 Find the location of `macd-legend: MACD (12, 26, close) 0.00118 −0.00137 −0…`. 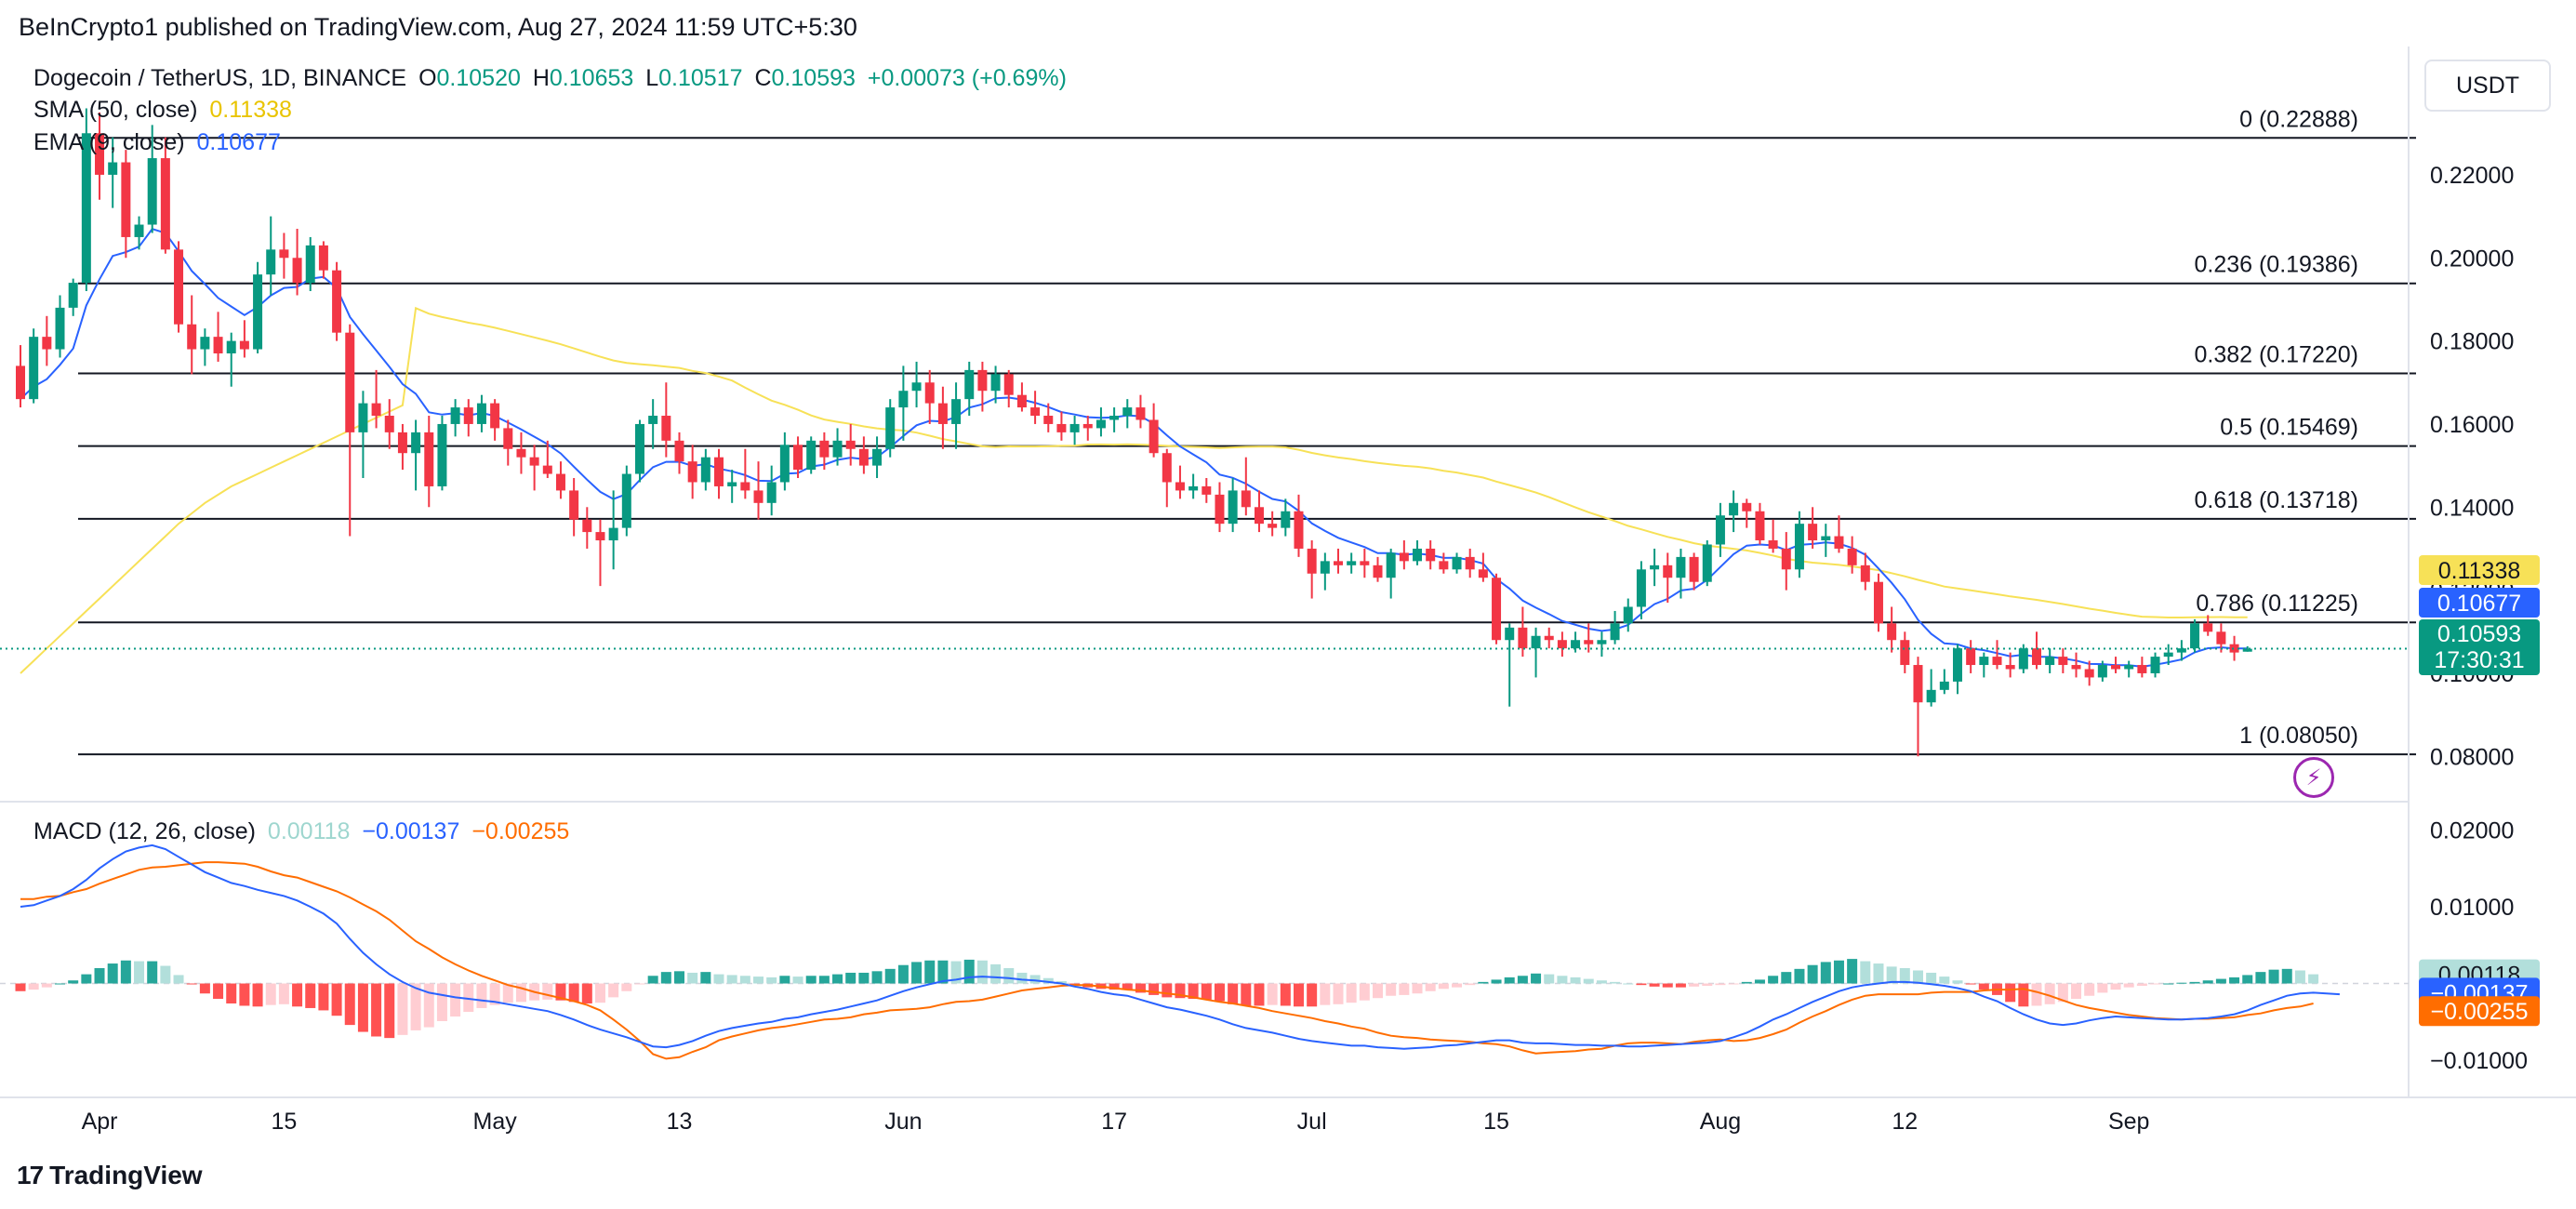

macd-legend: MACD (12, 26, close) 0.00118 −0.00137 −0… is located at coordinates (304, 831).